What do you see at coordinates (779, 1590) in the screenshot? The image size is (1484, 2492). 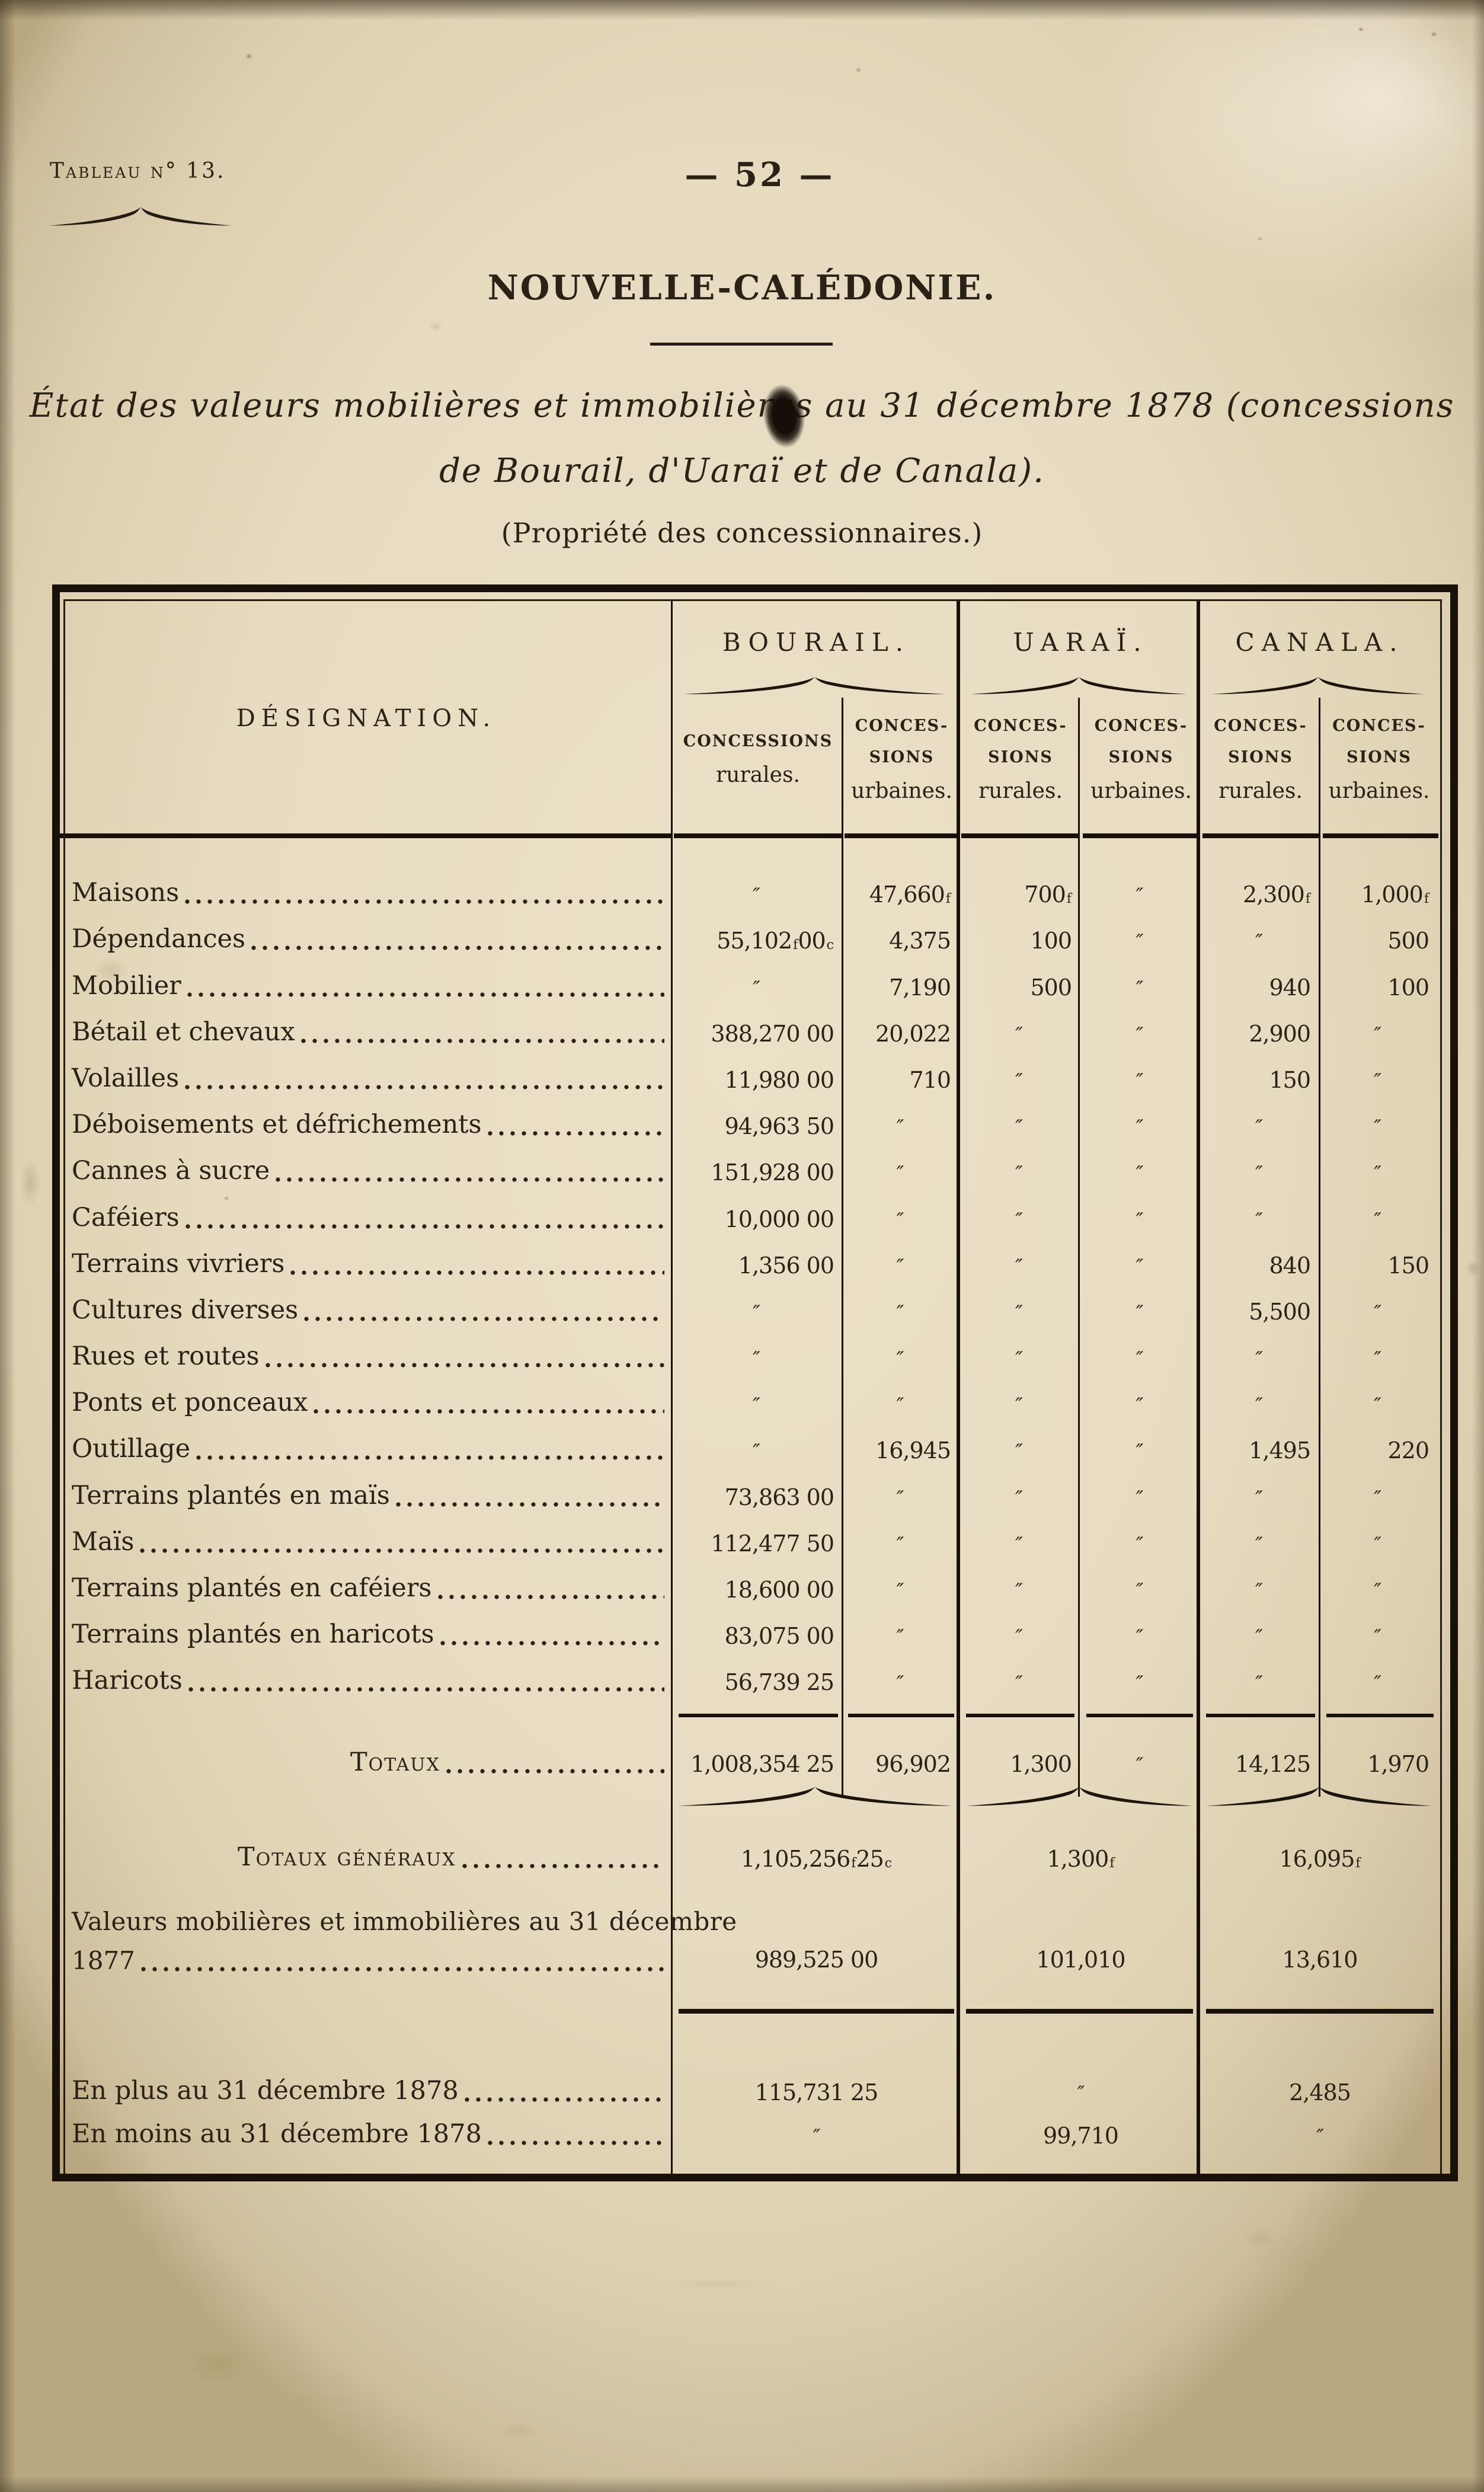 I see `value-cell: 18,600 00` at bounding box center [779, 1590].